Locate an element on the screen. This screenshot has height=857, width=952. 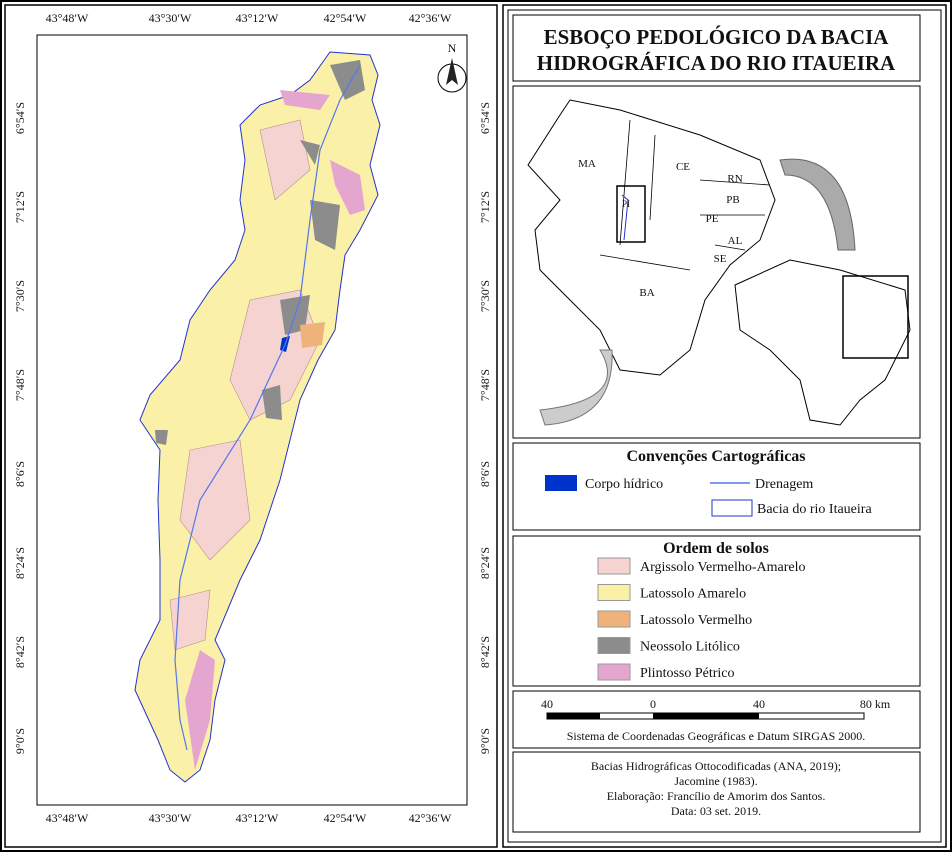
north-arrow: N is located at coordinates (452, 67).